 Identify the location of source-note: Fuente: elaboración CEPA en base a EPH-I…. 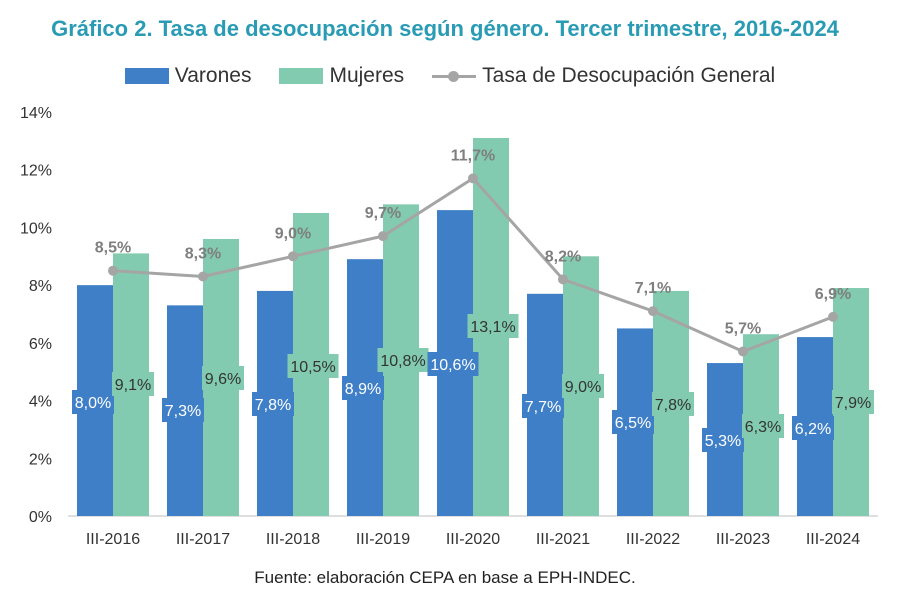
(445, 577).